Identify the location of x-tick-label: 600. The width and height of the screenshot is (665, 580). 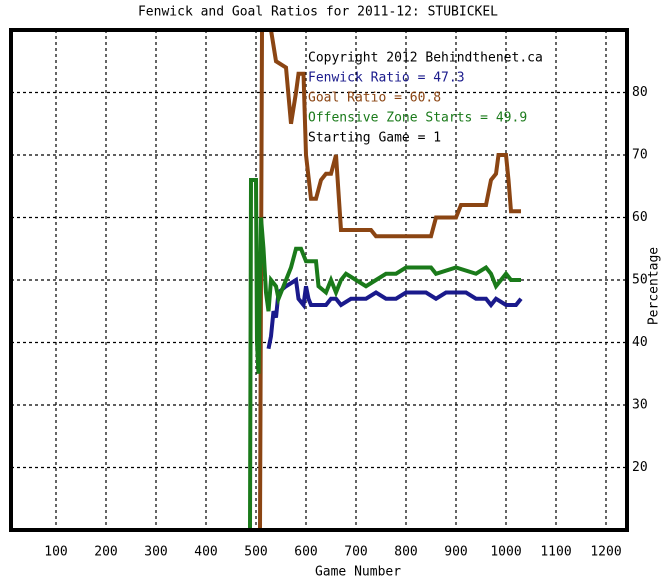
(305, 552).